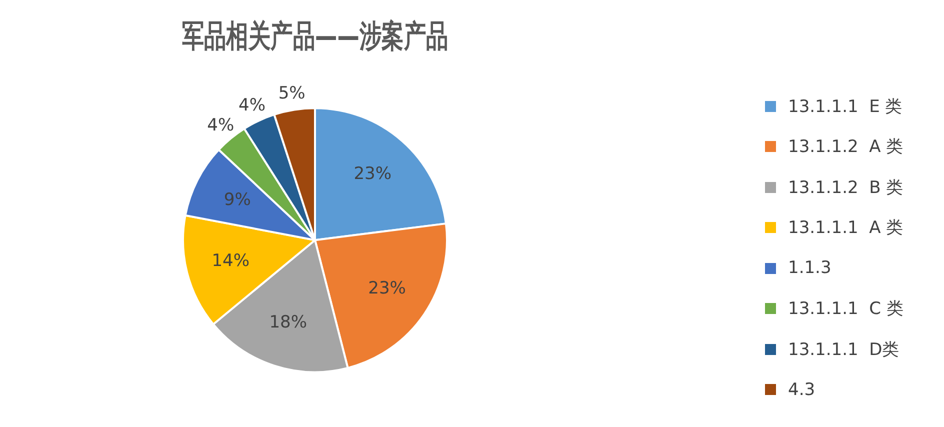  What do you see at coordinates (846, 309) in the screenshot?
I see `legend-label: 13.1.1.1 C 类` at bounding box center [846, 309].